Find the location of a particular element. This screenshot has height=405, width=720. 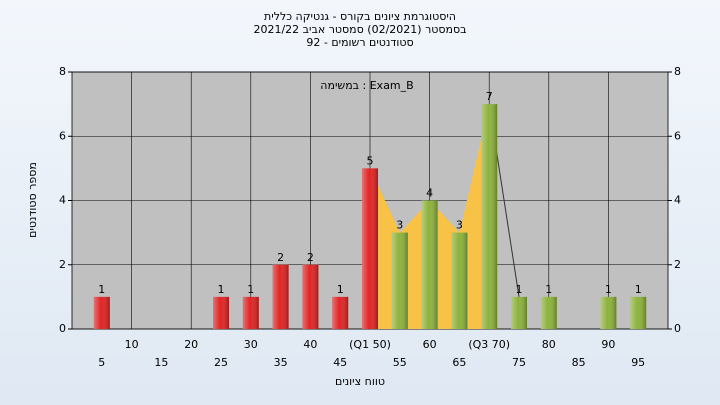

x-tick-label: 10 is located at coordinates (132, 344).